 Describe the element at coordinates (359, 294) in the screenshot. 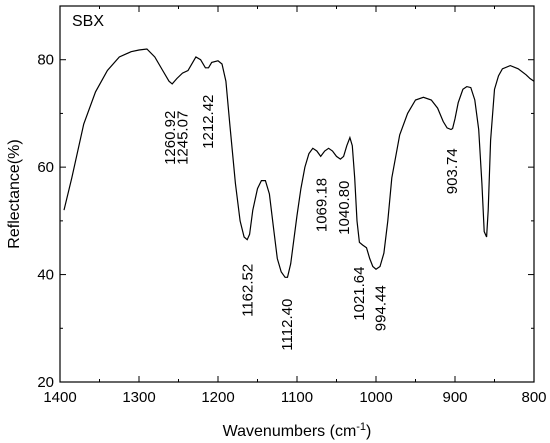

I see `peak-label: 1021.64` at that location.